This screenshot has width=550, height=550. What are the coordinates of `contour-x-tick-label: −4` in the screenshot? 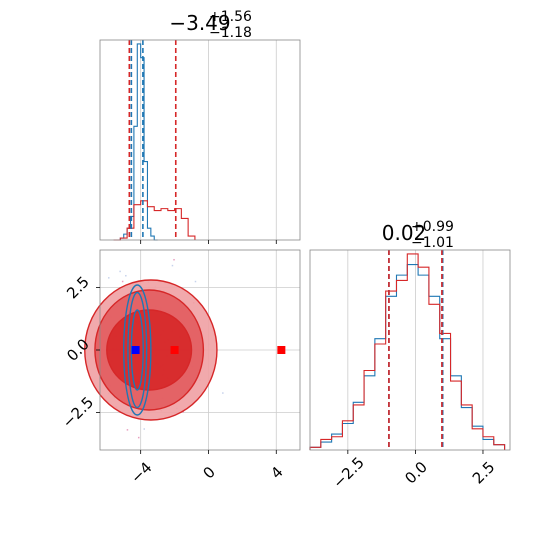 It's located at (141, 473).